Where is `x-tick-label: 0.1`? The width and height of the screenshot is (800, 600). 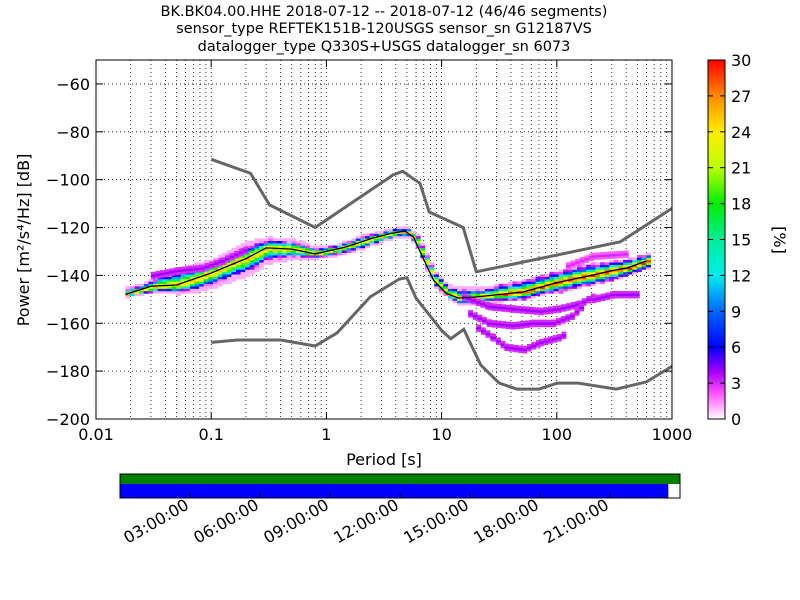 x-tick-label: 0.1 is located at coordinates (210, 434).